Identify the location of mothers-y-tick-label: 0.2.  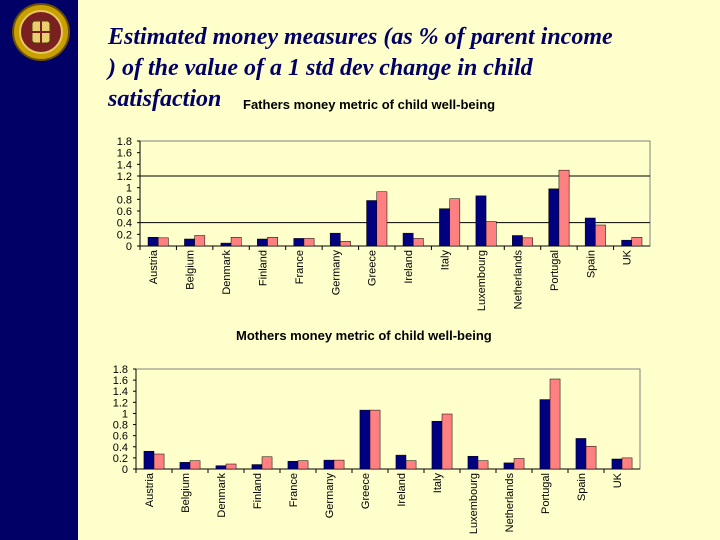
(120, 459).